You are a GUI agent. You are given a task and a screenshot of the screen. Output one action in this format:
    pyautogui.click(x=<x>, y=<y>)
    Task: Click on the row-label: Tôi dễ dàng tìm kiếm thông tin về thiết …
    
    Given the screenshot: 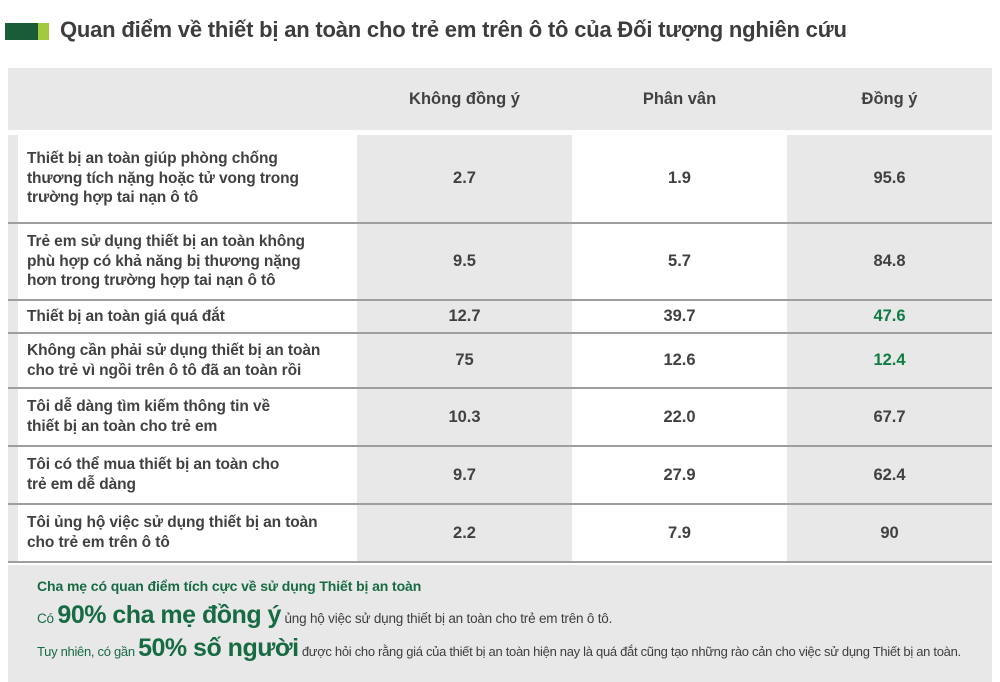 What is the action you would take?
    pyautogui.click(x=187, y=417)
    